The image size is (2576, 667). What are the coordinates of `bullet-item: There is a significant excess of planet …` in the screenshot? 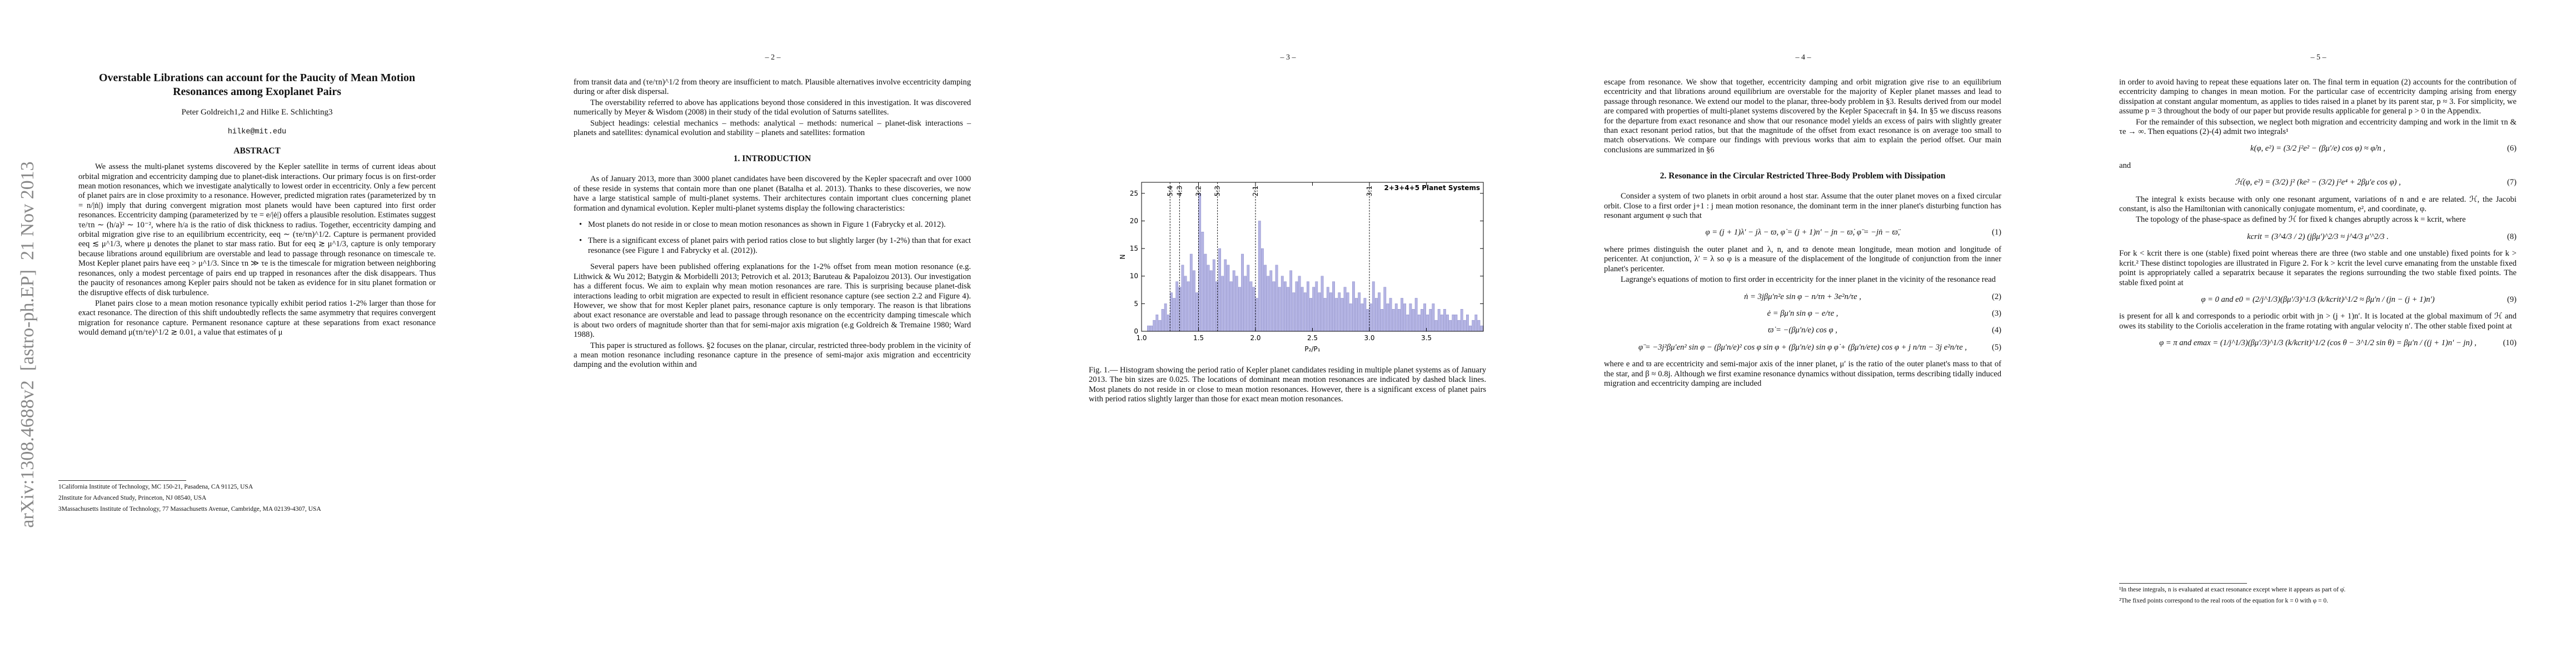 It's located at (775, 246).